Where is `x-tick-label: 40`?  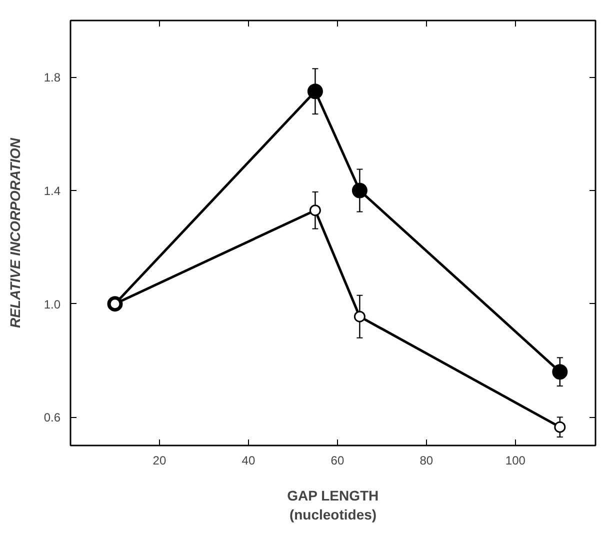 x-tick-label: 40 is located at coordinates (249, 461).